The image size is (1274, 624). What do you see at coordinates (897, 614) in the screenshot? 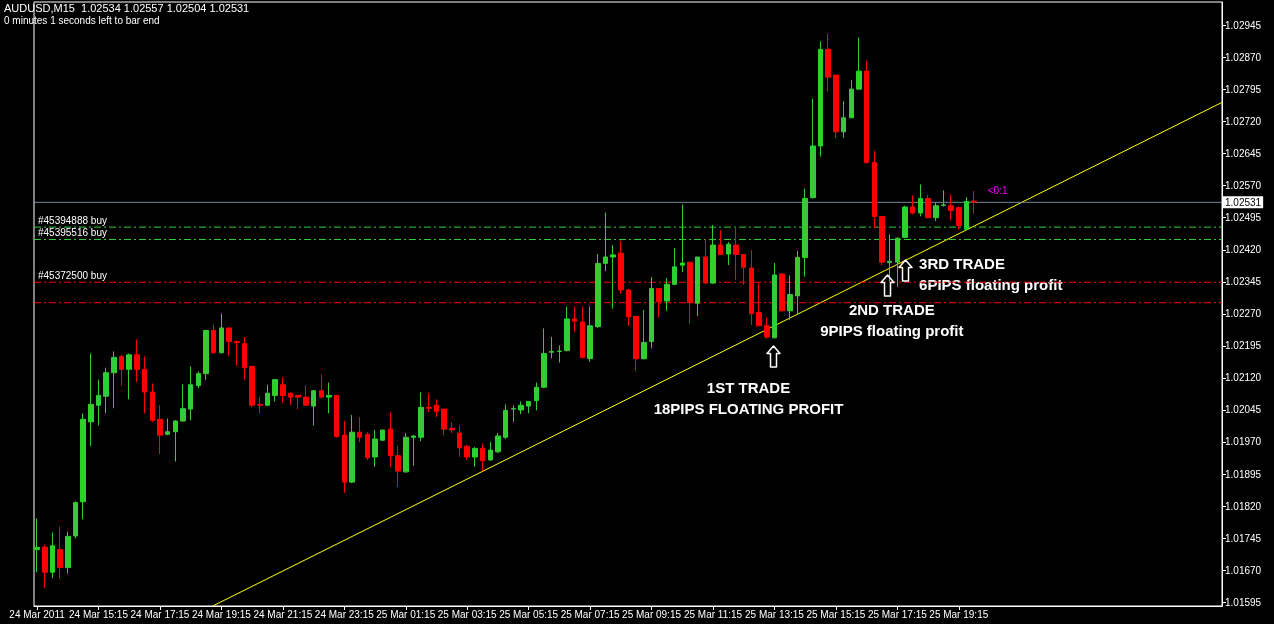
I see `x-tick-label: 25 Mar 17:15` at bounding box center [897, 614].